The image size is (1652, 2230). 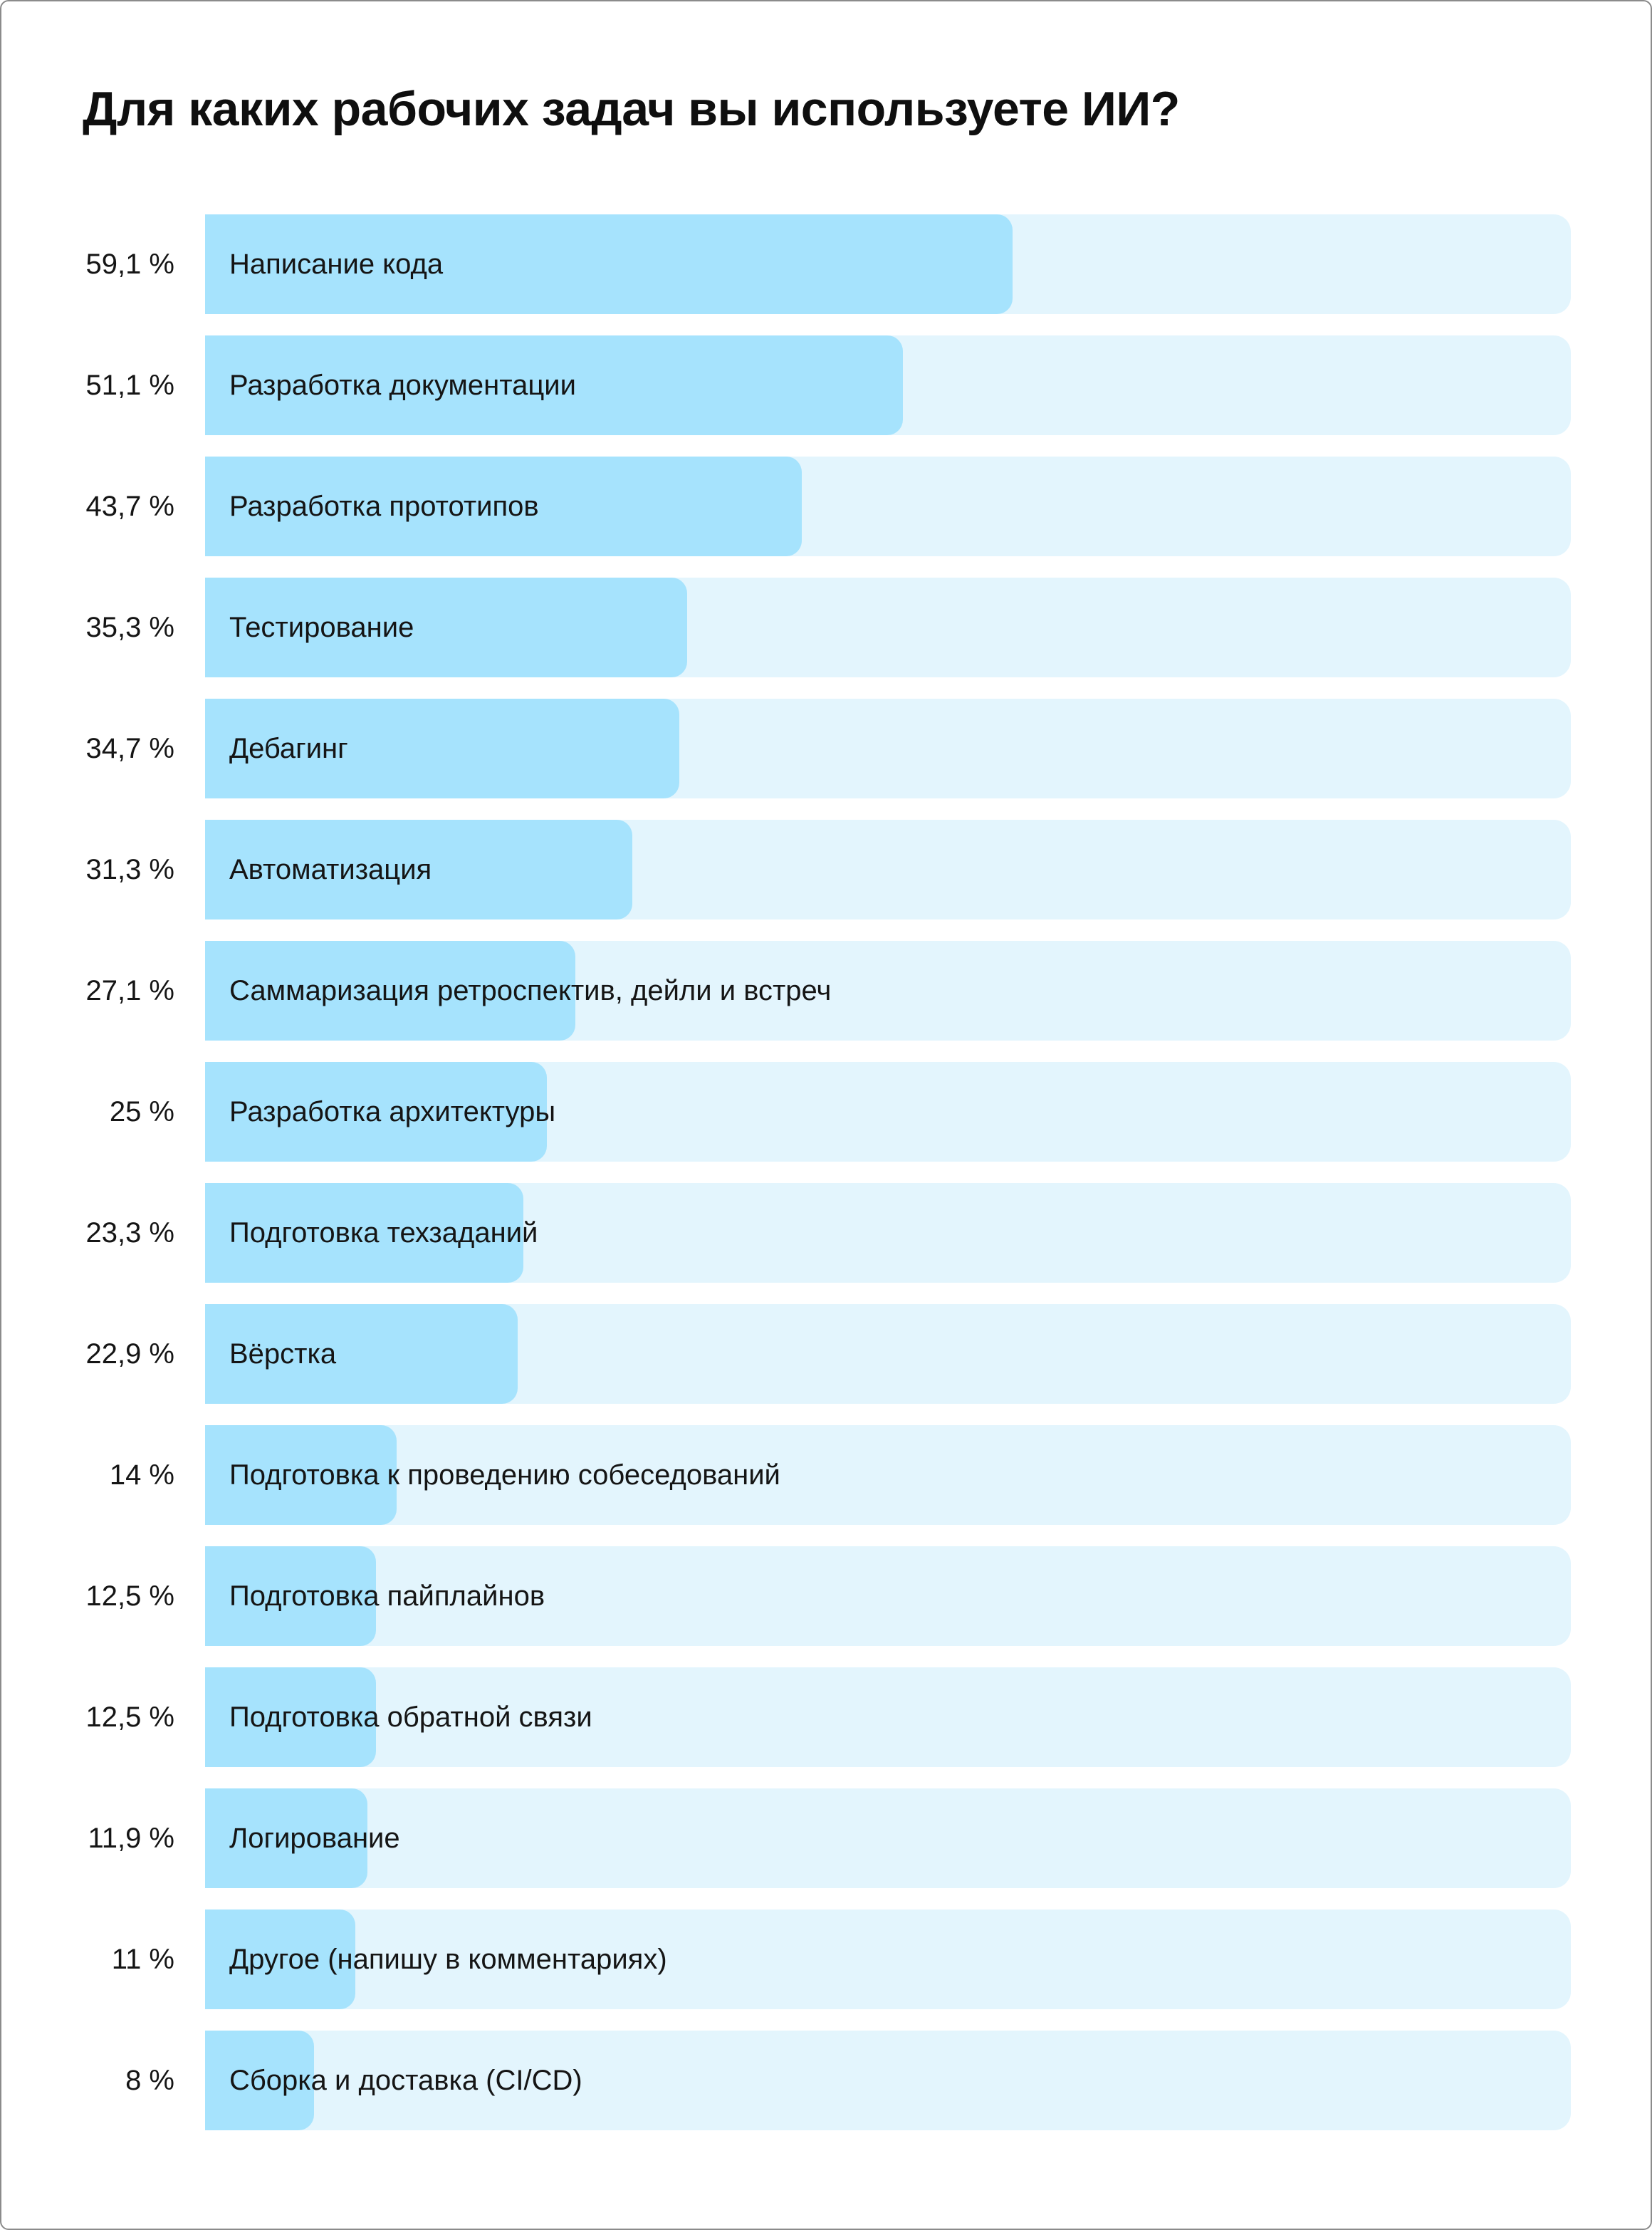 I want to click on bar-row: 8 % Сборка и доставка (CI/CD), so click(x=786, y=2080).